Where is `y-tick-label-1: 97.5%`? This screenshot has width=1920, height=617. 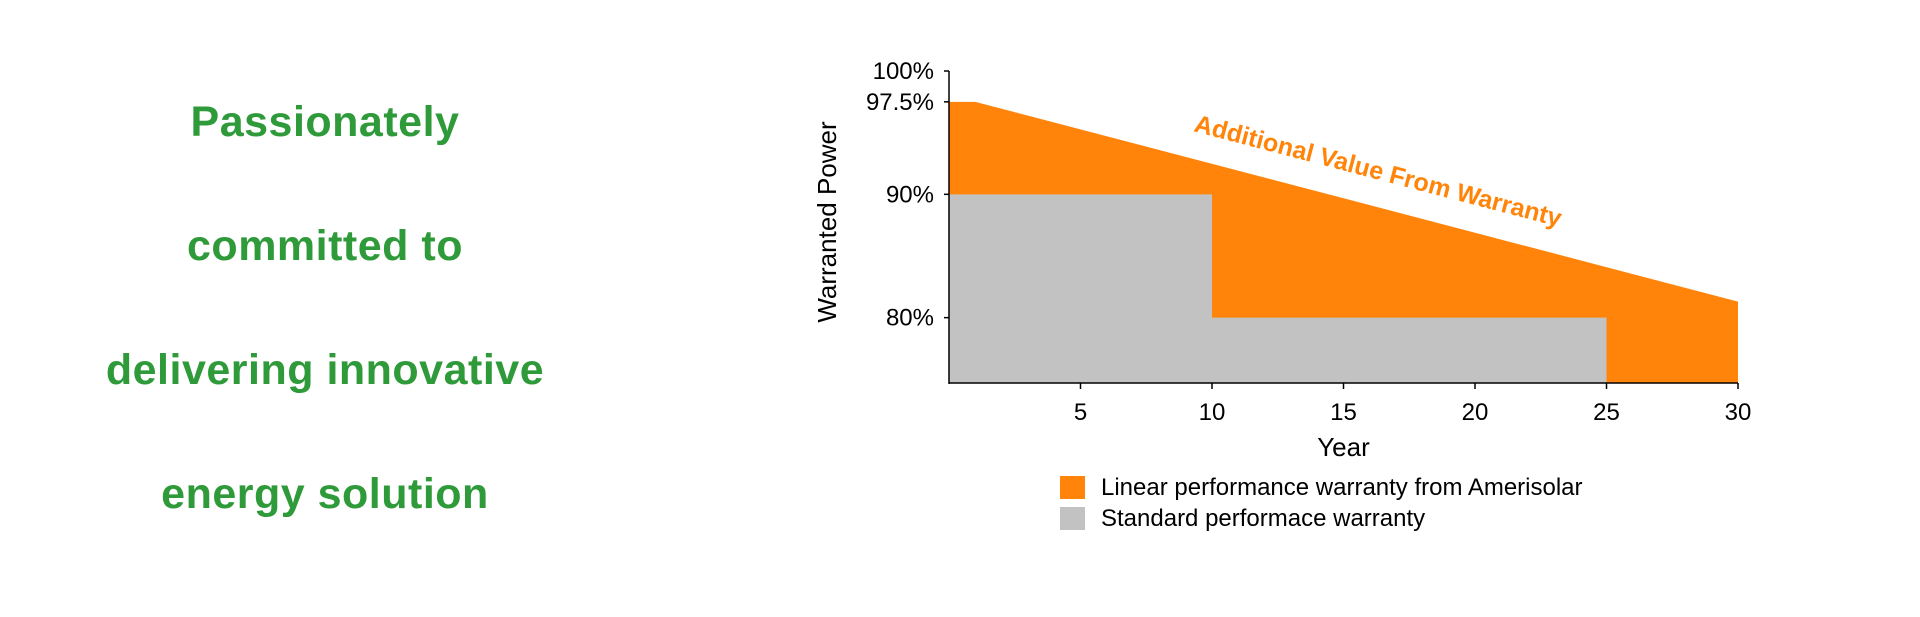
y-tick-label-1: 97.5% is located at coordinates (900, 102).